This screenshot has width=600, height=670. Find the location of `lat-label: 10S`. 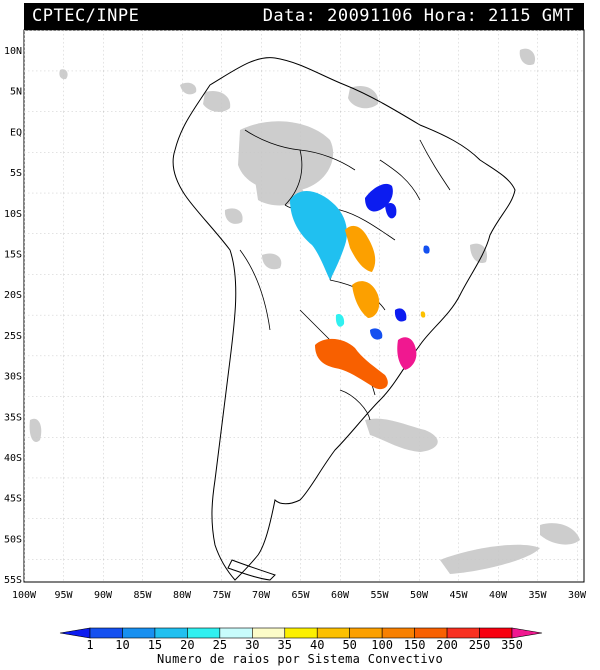

lat-label: 10S is located at coordinates (13, 214).